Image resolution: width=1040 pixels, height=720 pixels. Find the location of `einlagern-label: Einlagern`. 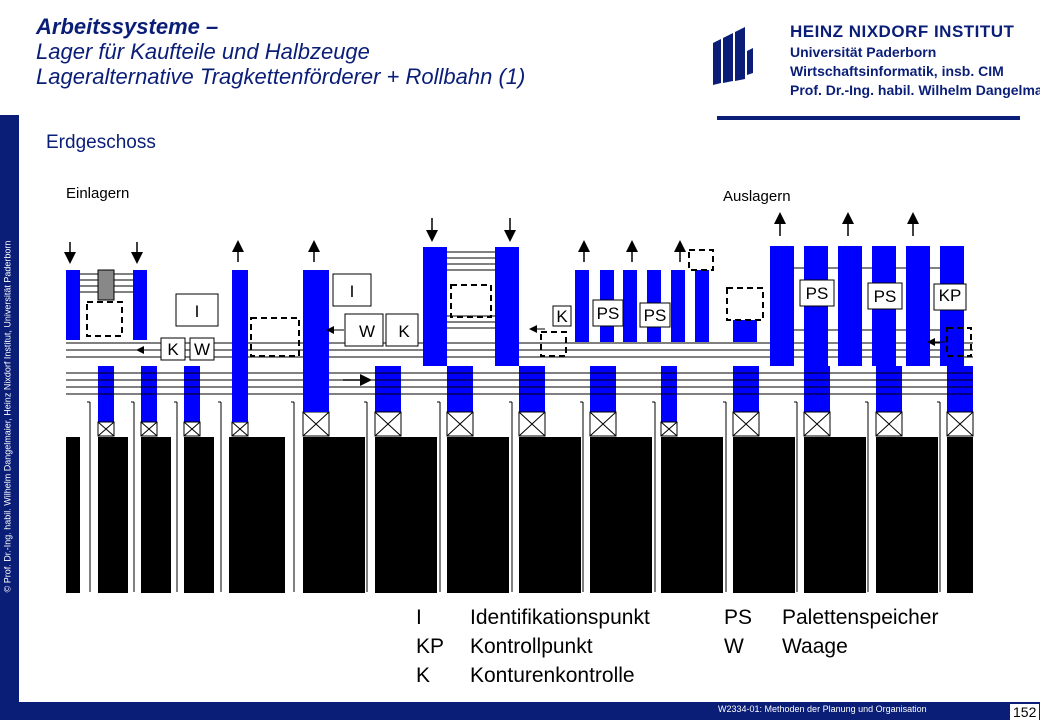

einlagern-label: Einlagern is located at coordinates (98, 193).